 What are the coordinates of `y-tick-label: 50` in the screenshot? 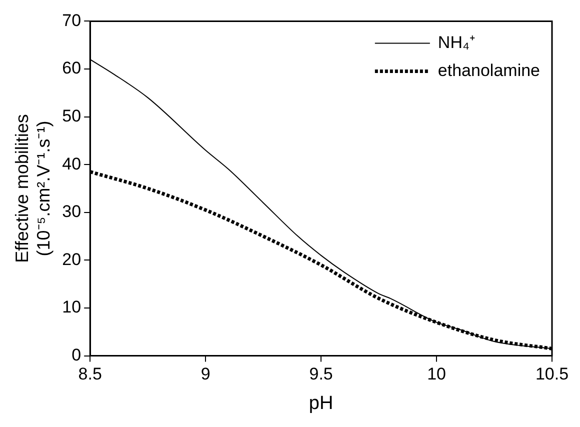 It's located at (72, 116).